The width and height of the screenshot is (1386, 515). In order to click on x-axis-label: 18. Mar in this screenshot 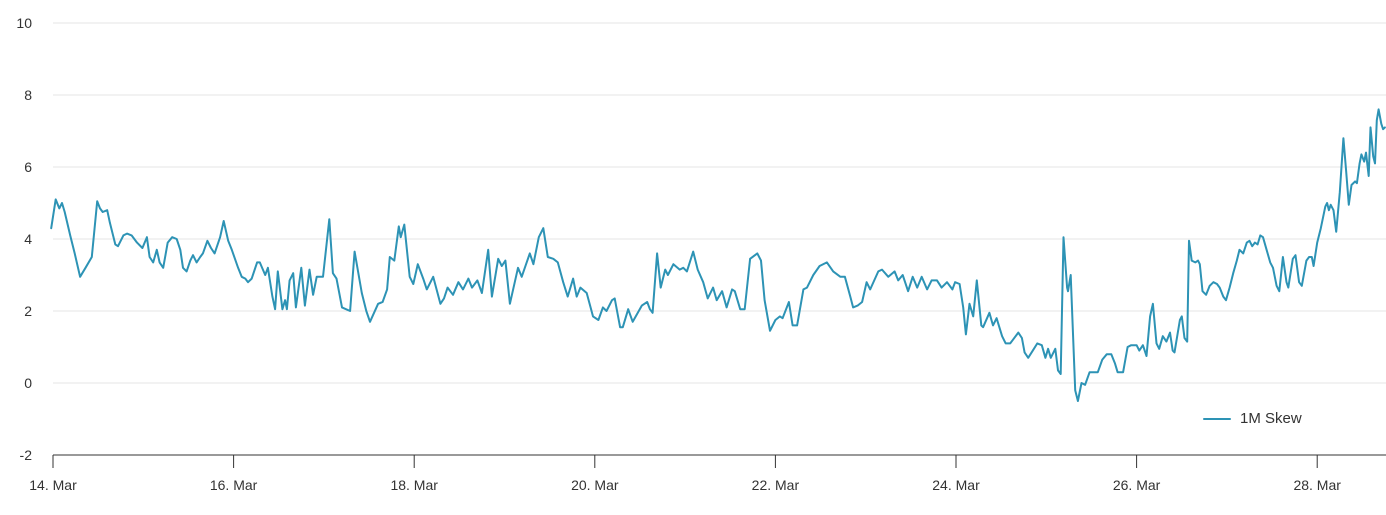, I will do `click(414, 485)`.